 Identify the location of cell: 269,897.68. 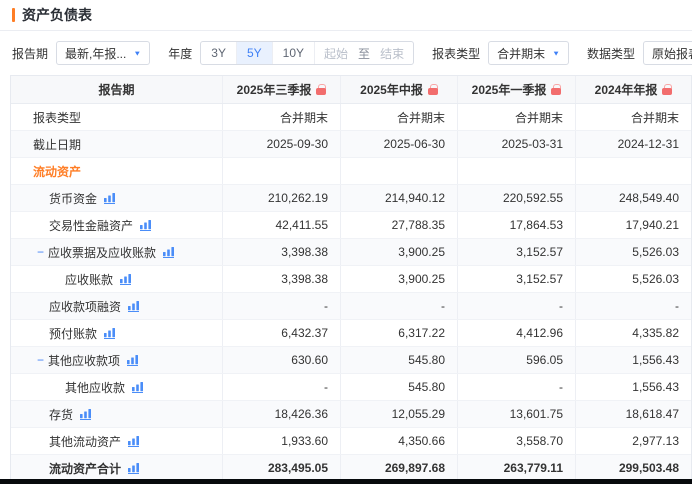
(399, 468).